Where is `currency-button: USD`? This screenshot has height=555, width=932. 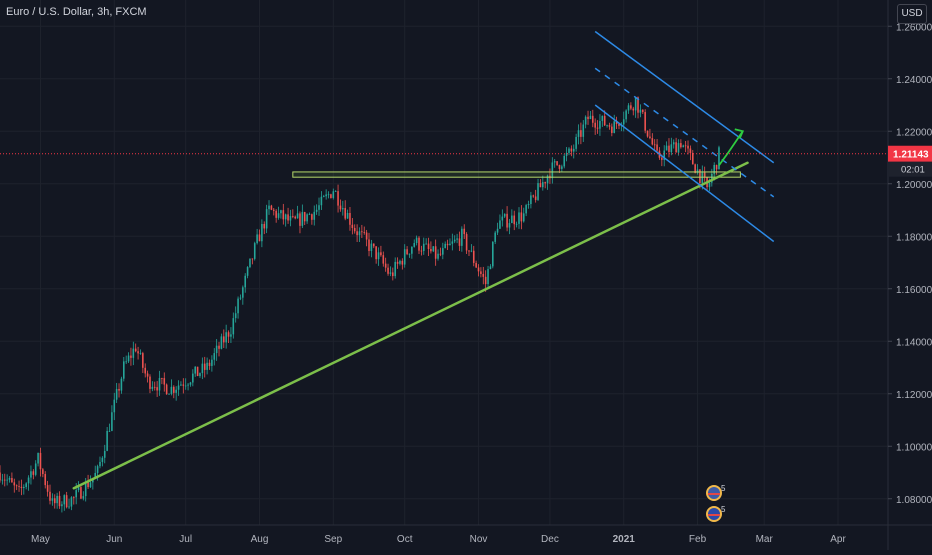 currency-button: USD is located at coordinates (912, 14).